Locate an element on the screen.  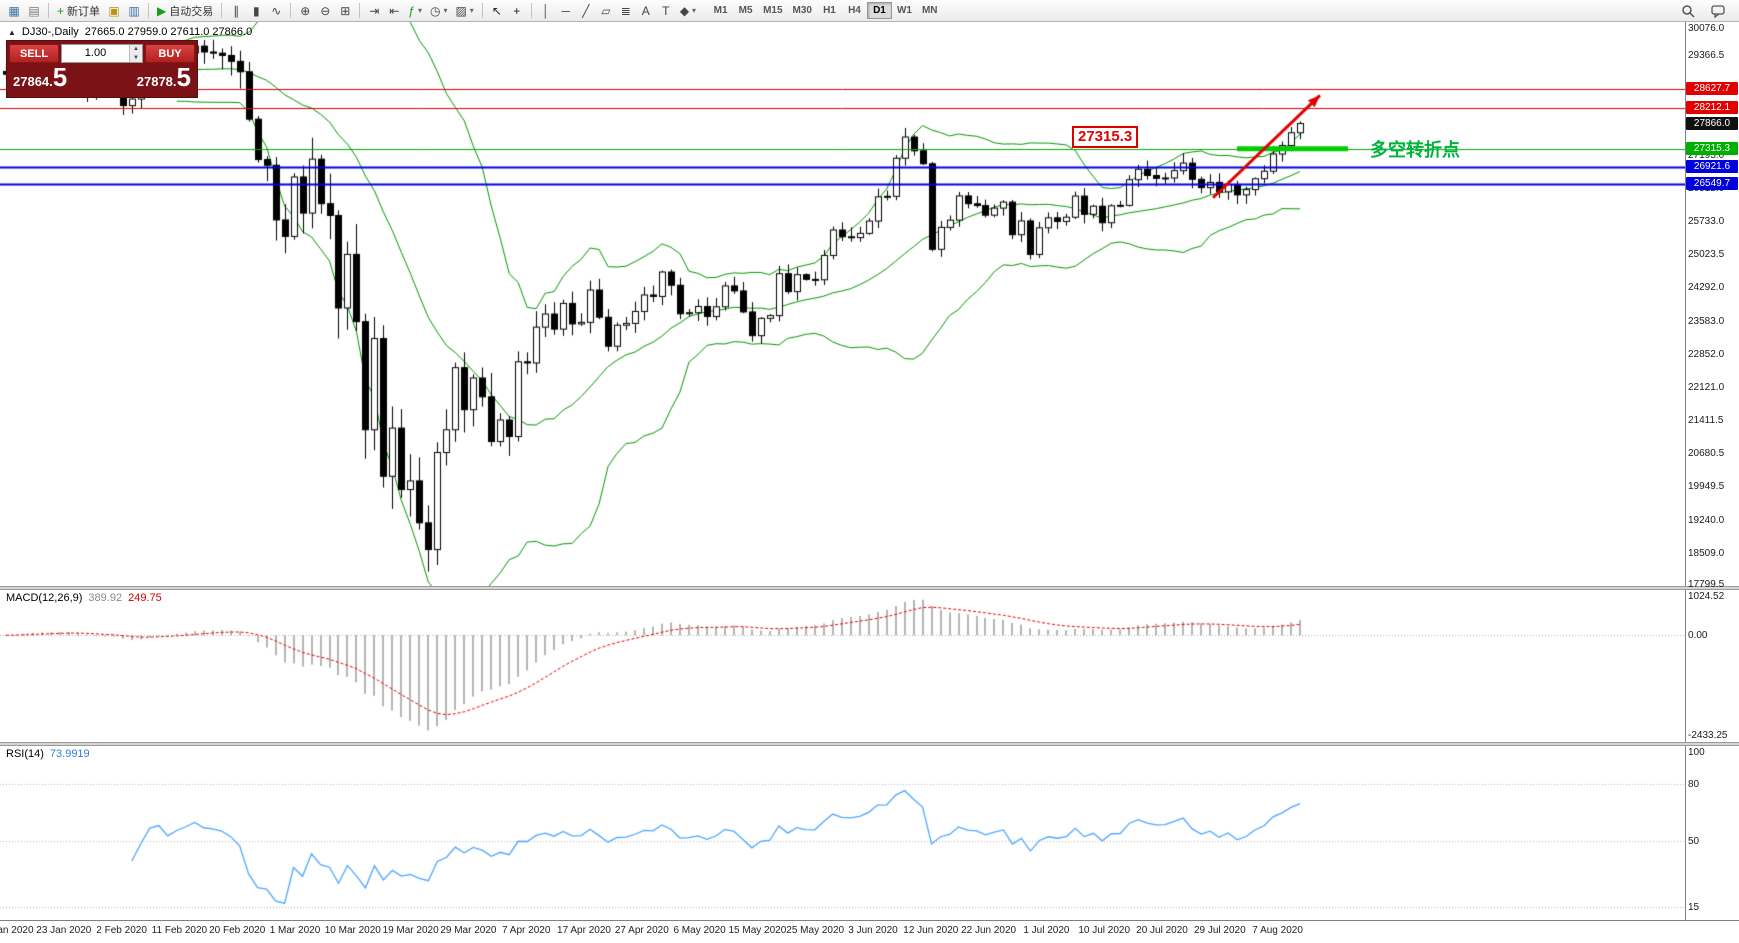
crosshair-button: + is located at coordinates (517, 11).